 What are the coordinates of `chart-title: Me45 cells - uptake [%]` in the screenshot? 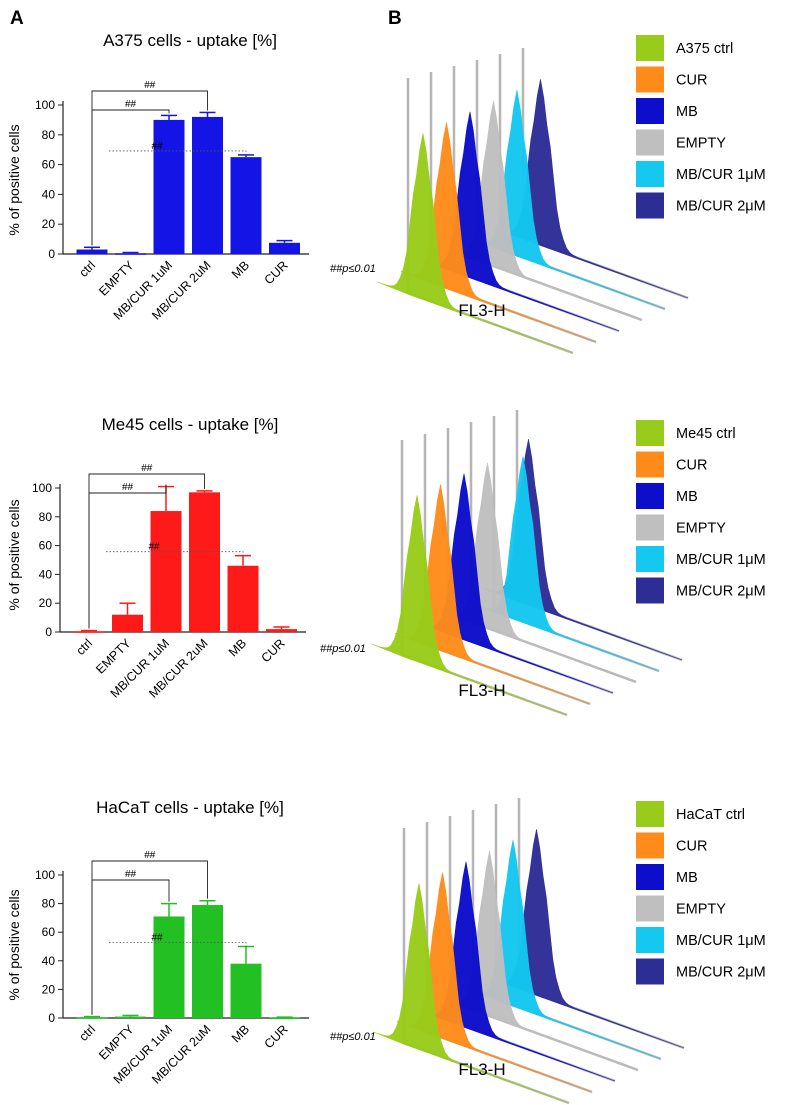 It's located at (190, 424).